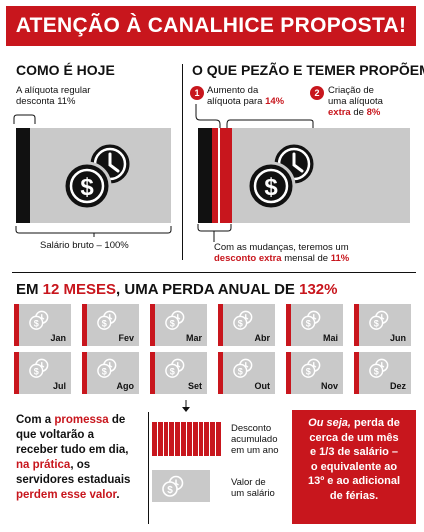 This screenshot has width=424, height=532. What do you see at coordinates (254, 439) in the screenshot?
I see `legend1-line2: acumulado` at bounding box center [254, 439].